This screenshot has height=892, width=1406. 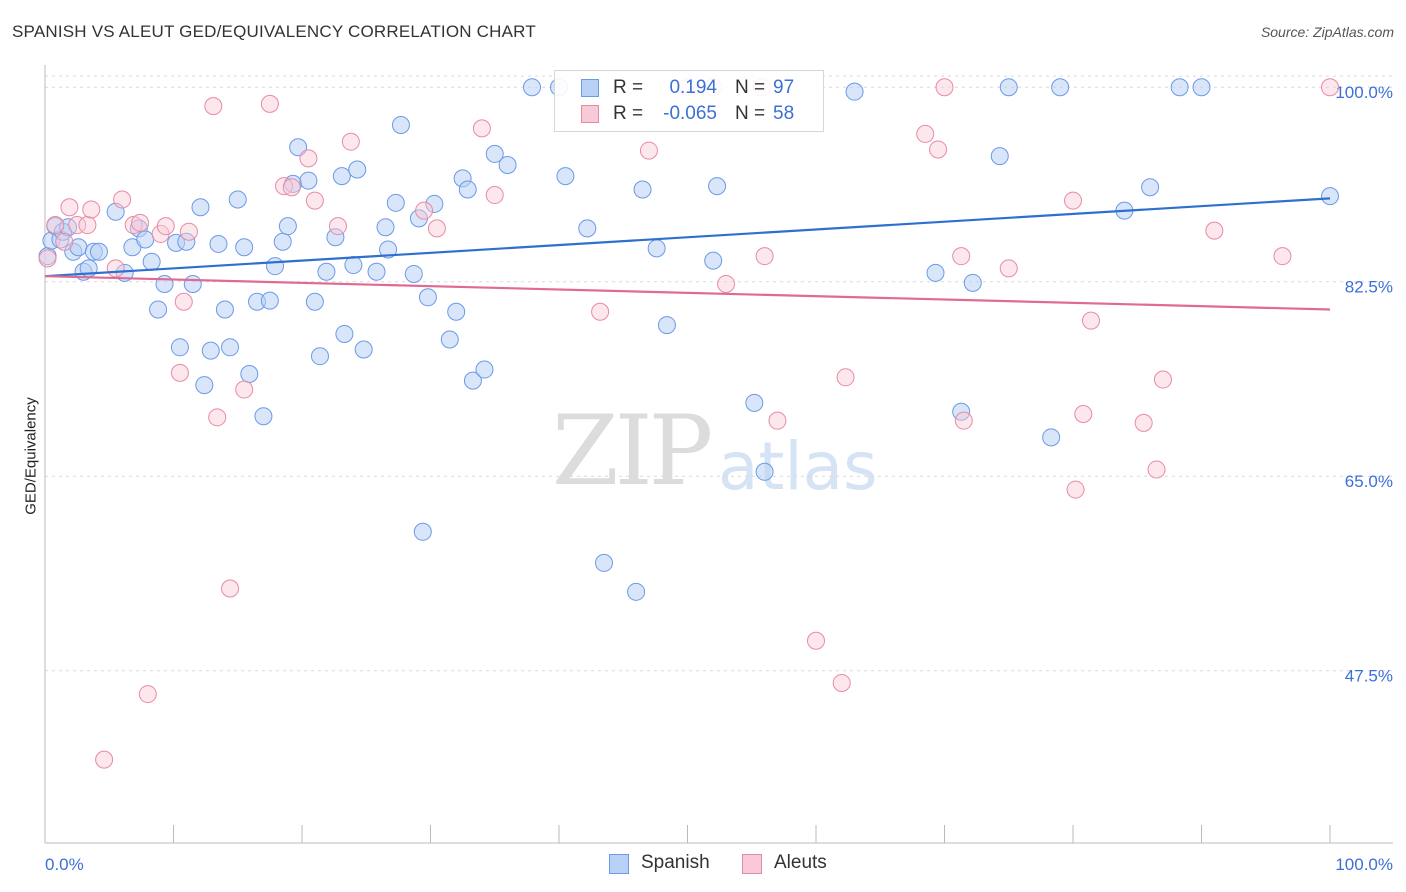 I want to click on n-value: 58, so click(x=784, y=113).